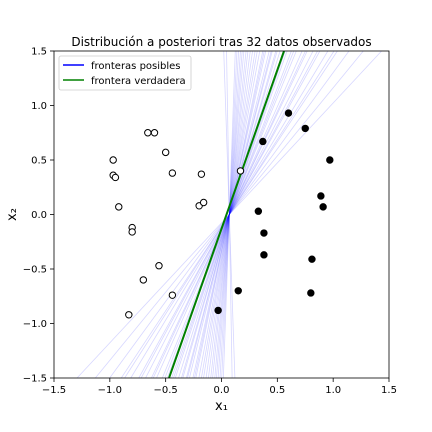  I want to click on y-tick-label: −0.5, so click(35, 270).